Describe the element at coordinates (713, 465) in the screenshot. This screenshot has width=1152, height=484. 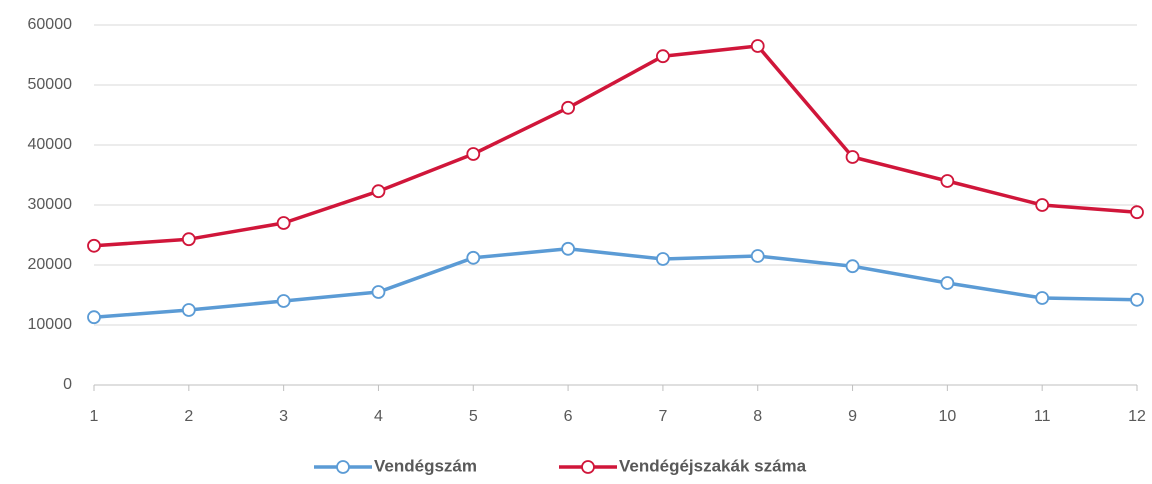
I see `legend-label: Vendégéjszakák száma` at that location.